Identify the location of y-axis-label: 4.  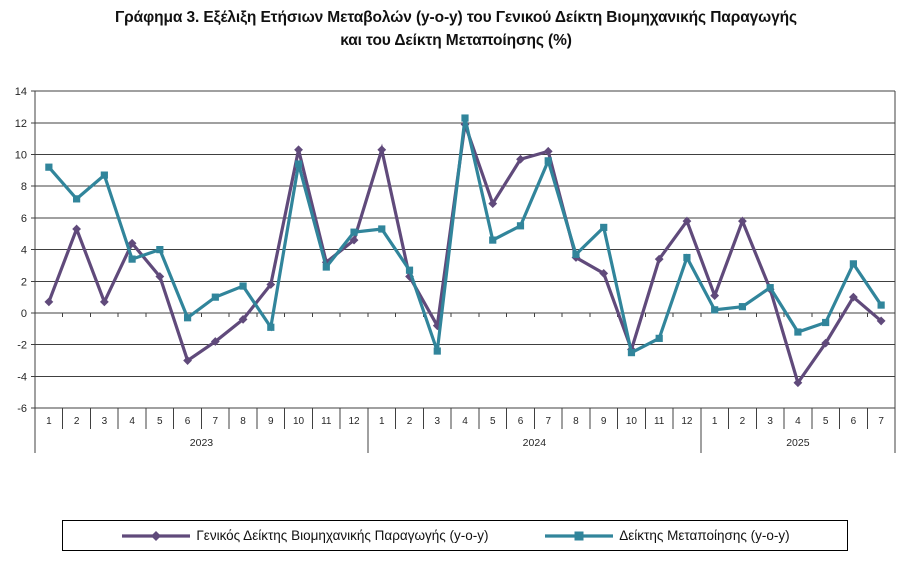
(24, 251).